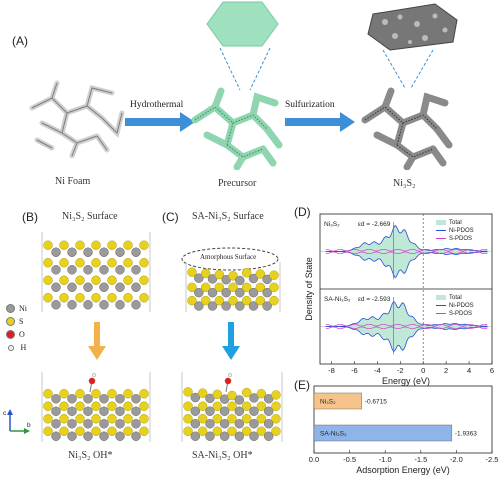 This screenshot has width=500, height=479. Describe the element at coordinates (385, 459) in the screenshot. I see `x-tick-label: -1.0` at that location.